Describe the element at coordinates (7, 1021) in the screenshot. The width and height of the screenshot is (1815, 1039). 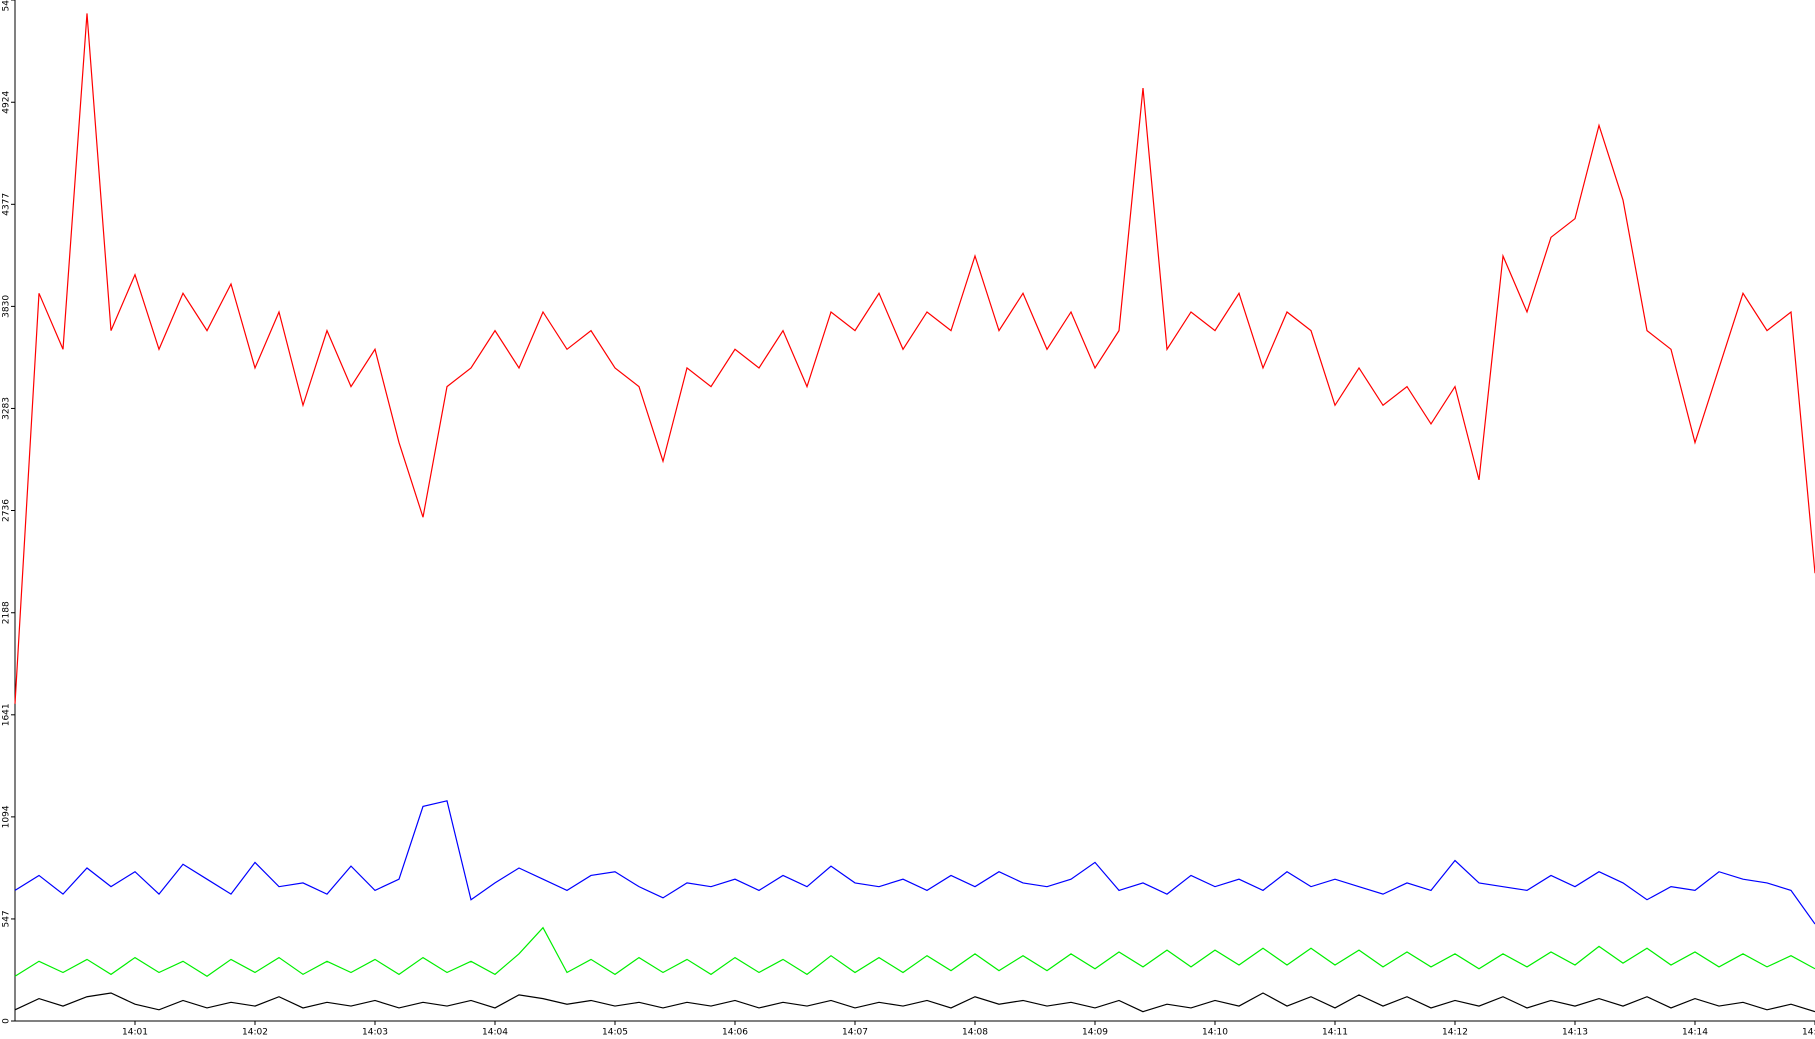
I see `y-tick-label: 0` at that location.